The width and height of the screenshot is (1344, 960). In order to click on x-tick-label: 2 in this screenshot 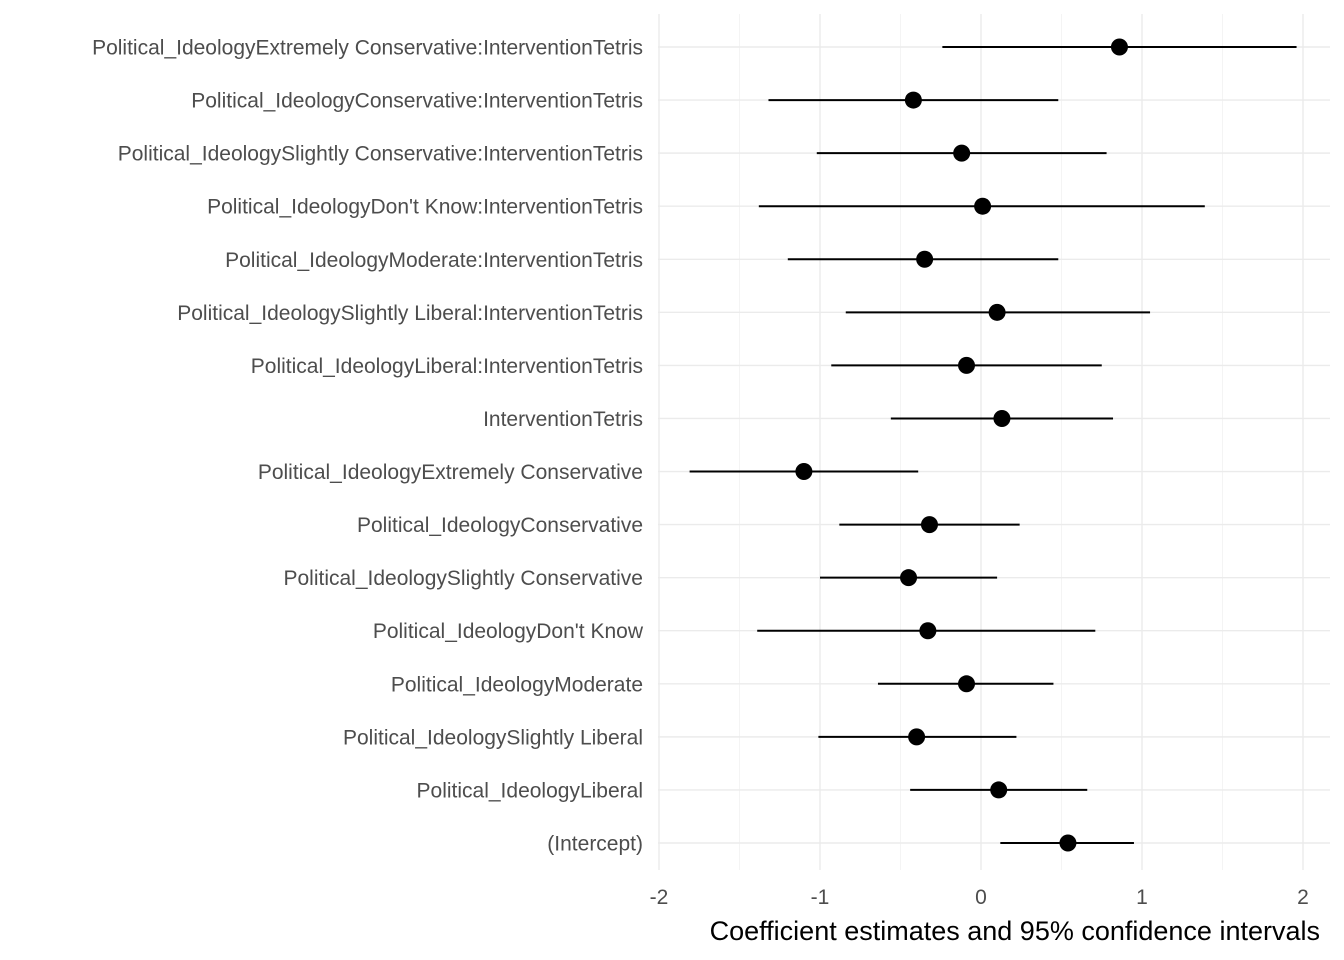, I will do `click(1303, 897)`.